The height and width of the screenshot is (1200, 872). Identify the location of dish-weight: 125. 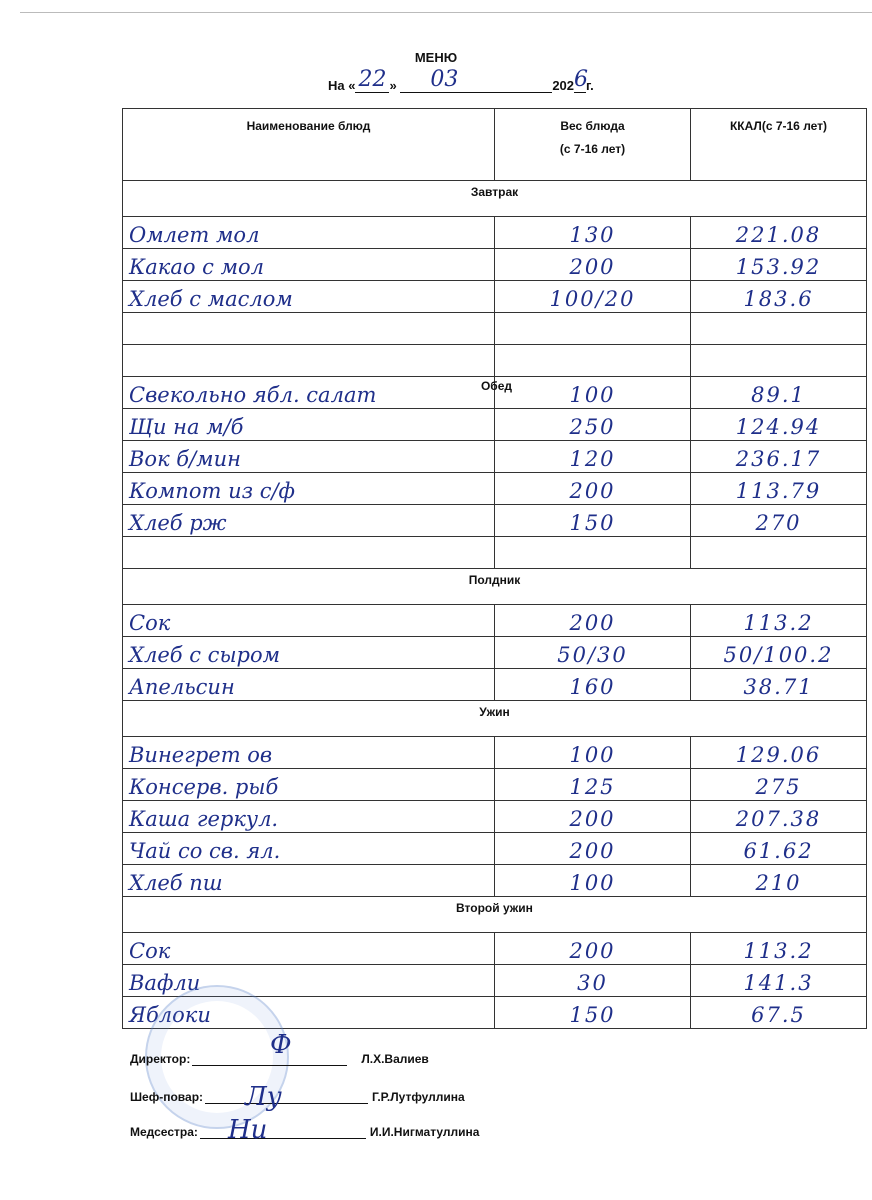
(592, 784).